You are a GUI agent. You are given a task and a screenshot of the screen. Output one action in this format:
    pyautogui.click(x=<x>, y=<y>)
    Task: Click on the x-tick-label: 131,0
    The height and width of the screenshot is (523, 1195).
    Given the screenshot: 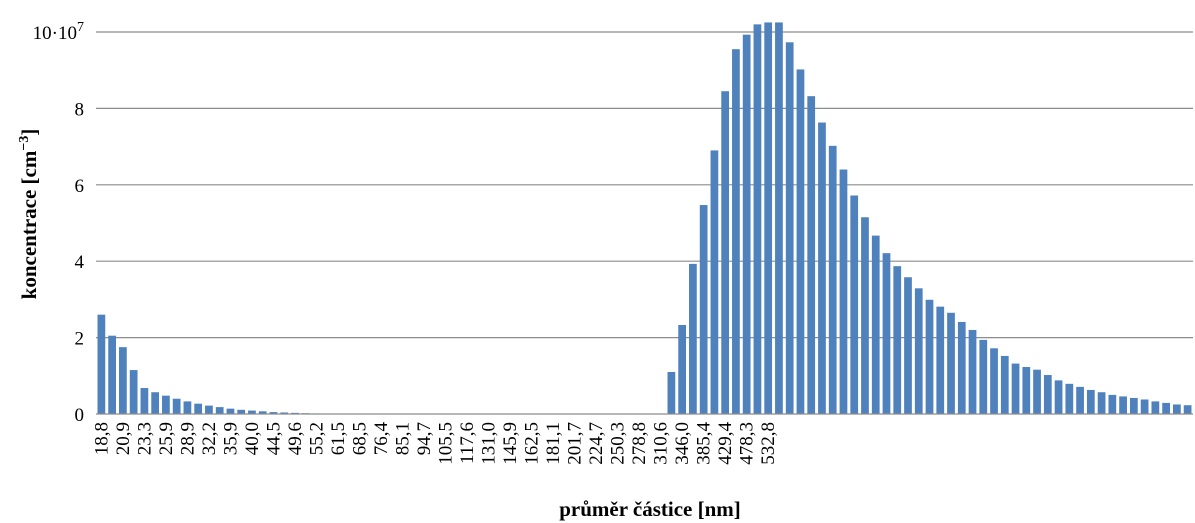 What is the action you would take?
    pyautogui.click(x=489, y=443)
    